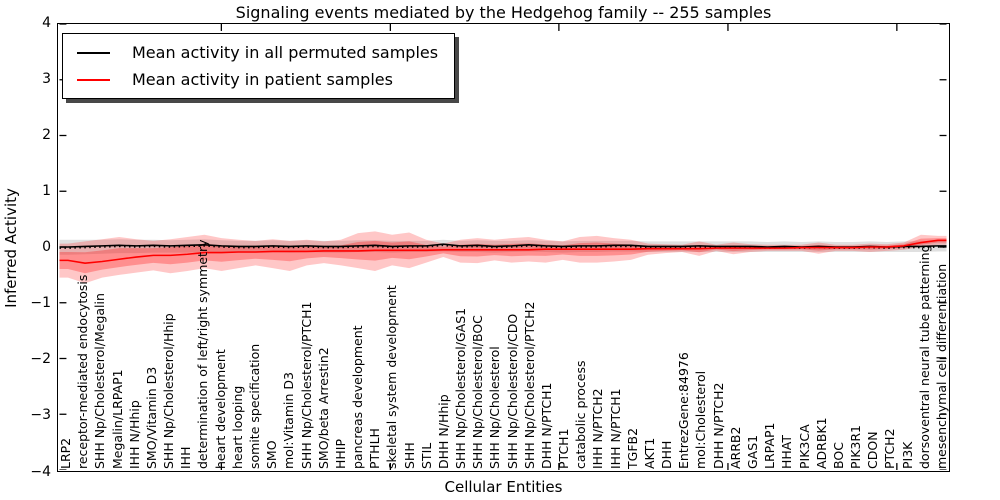 This screenshot has width=1000, height=500. What do you see at coordinates (649, 453) in the screenshot?
I see `x-tick-label: AKT1` at bounding box center [649, 453].